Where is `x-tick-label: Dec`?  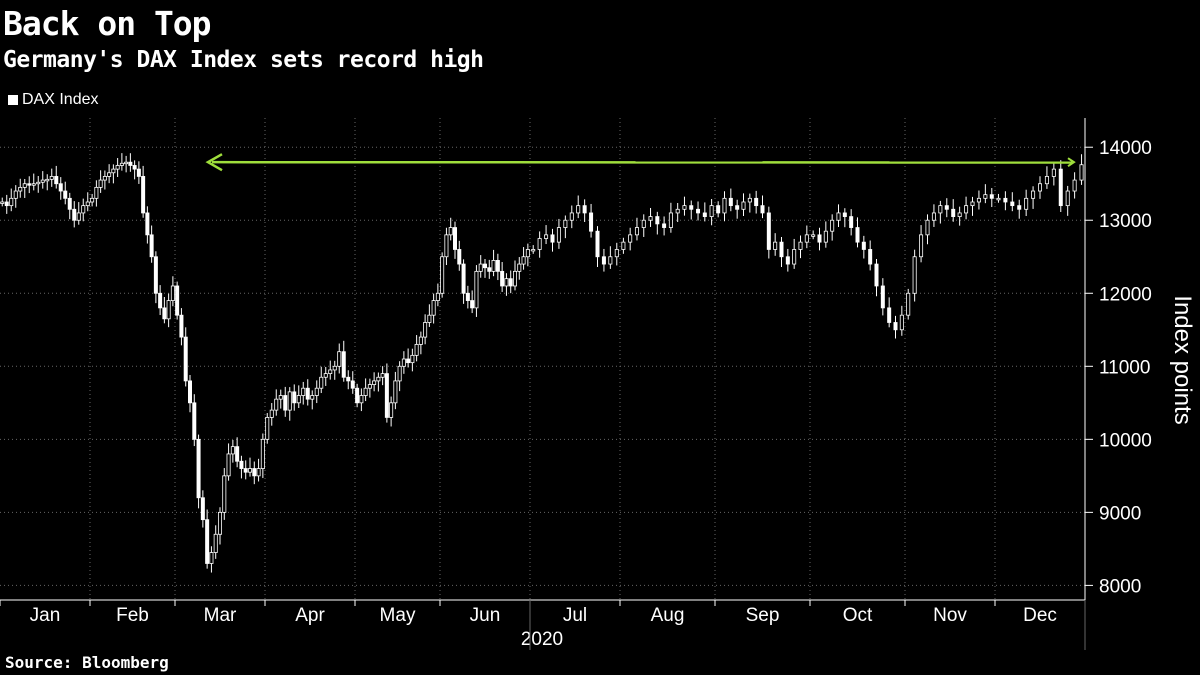 x-tick-label: Dec is located at coordinates (1040, 615).